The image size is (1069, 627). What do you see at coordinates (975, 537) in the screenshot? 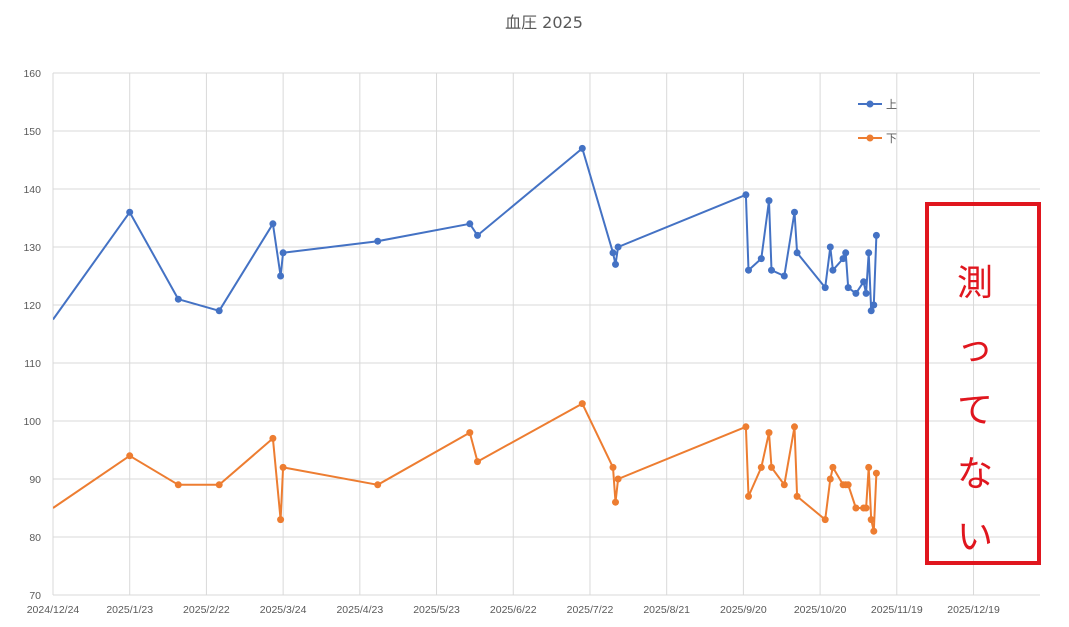
I see `annotation-char: い` at bounding box center [975, 537].